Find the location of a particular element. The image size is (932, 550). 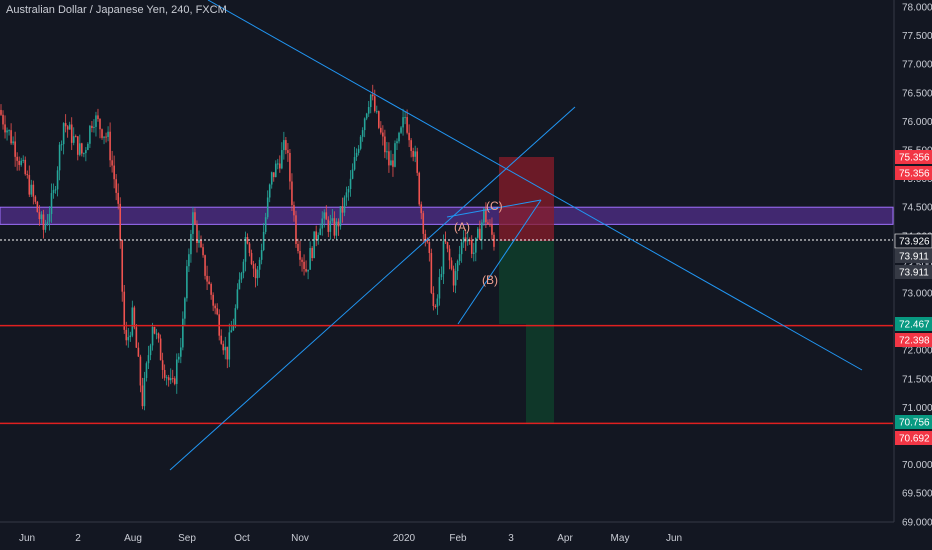

y-tick-label: 77.000 is located at coordinates (917, 65).